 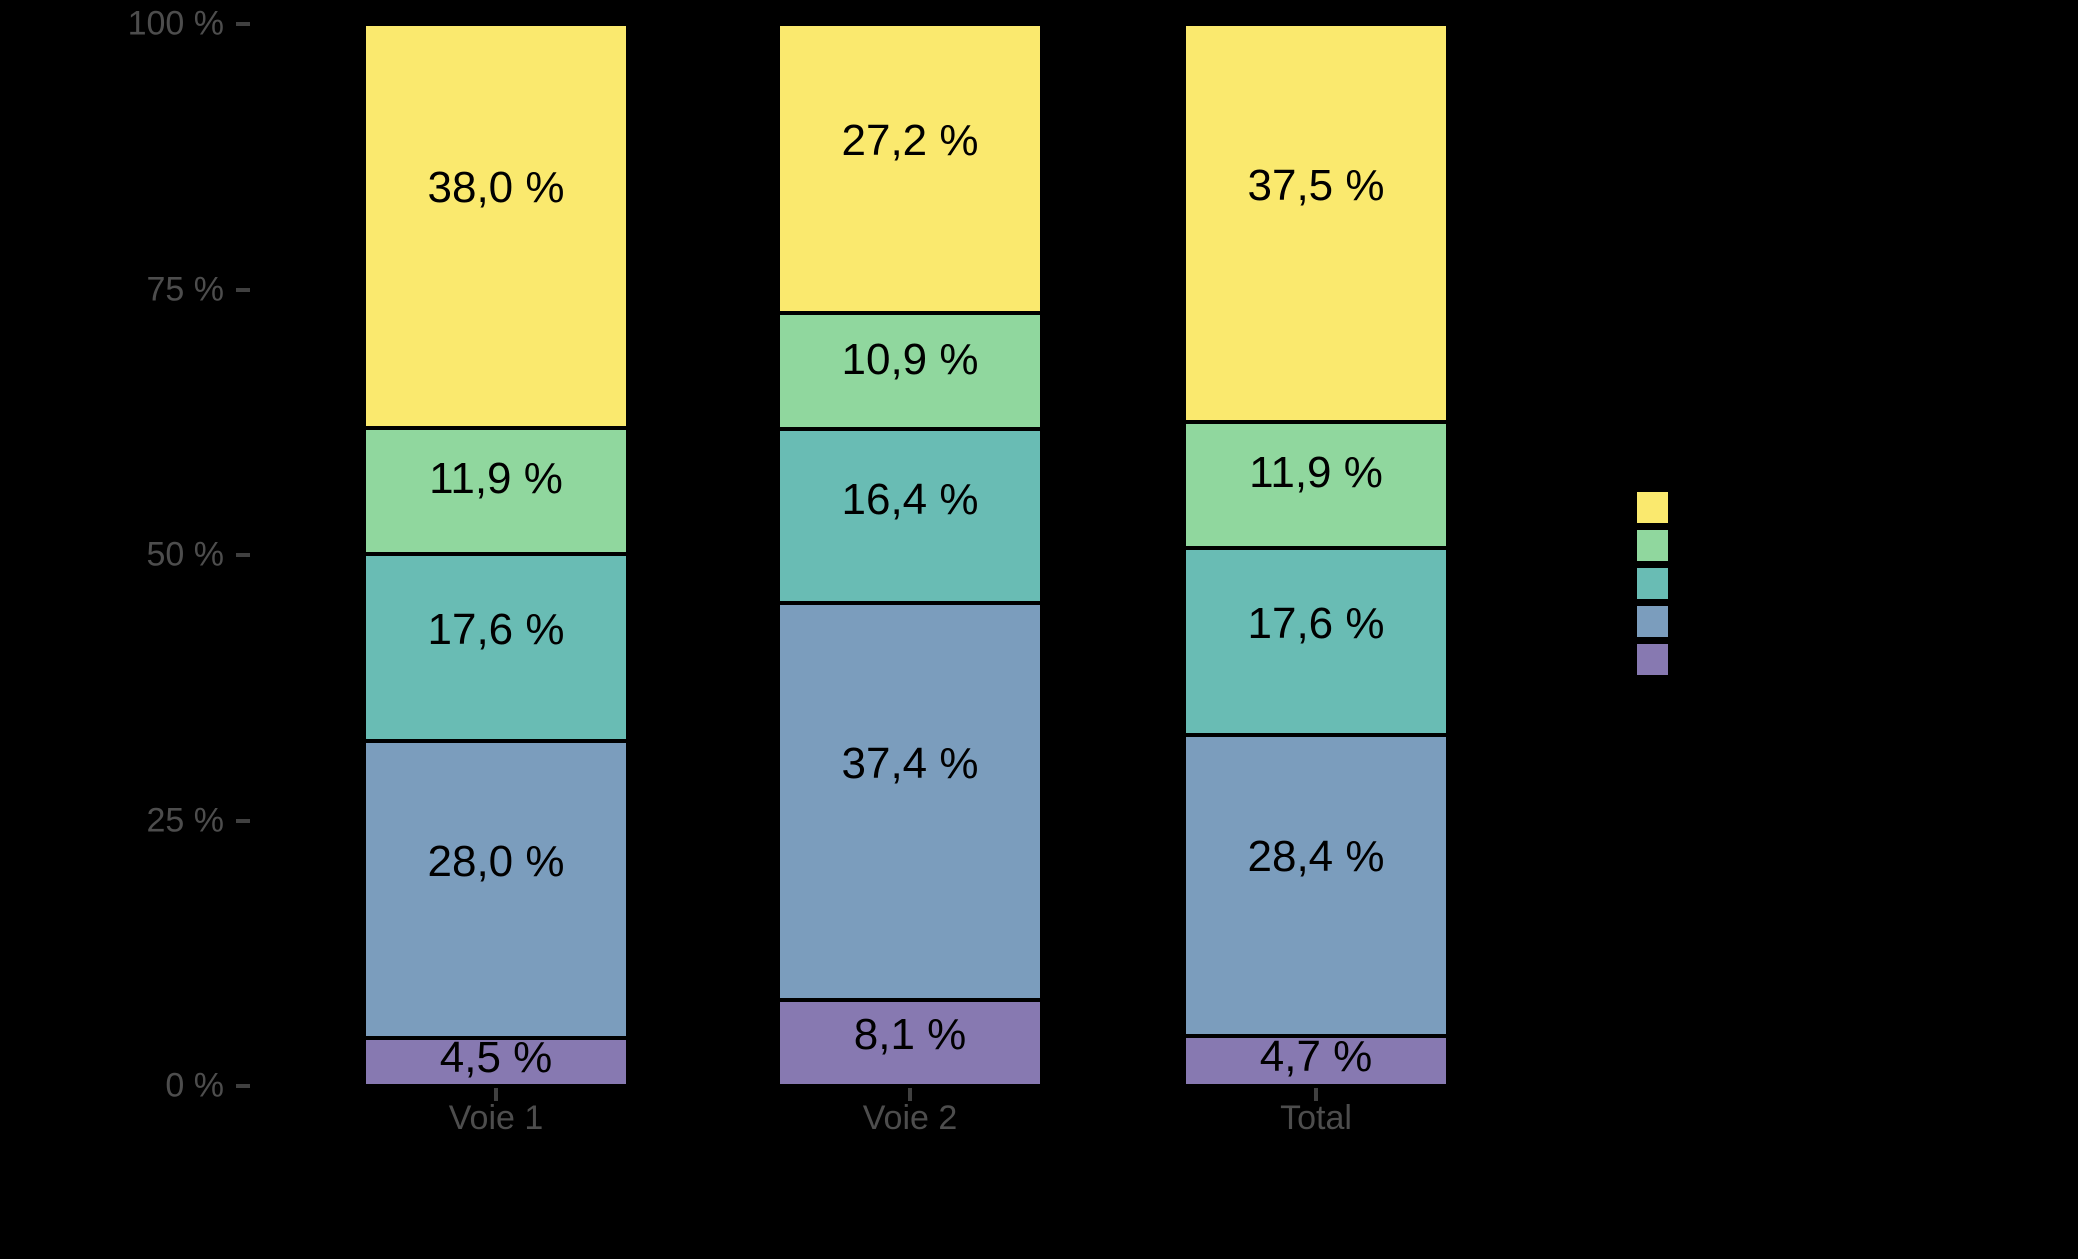 I want to click on bar-segment-blue: 28,0 %, so click(x=496, y=889).